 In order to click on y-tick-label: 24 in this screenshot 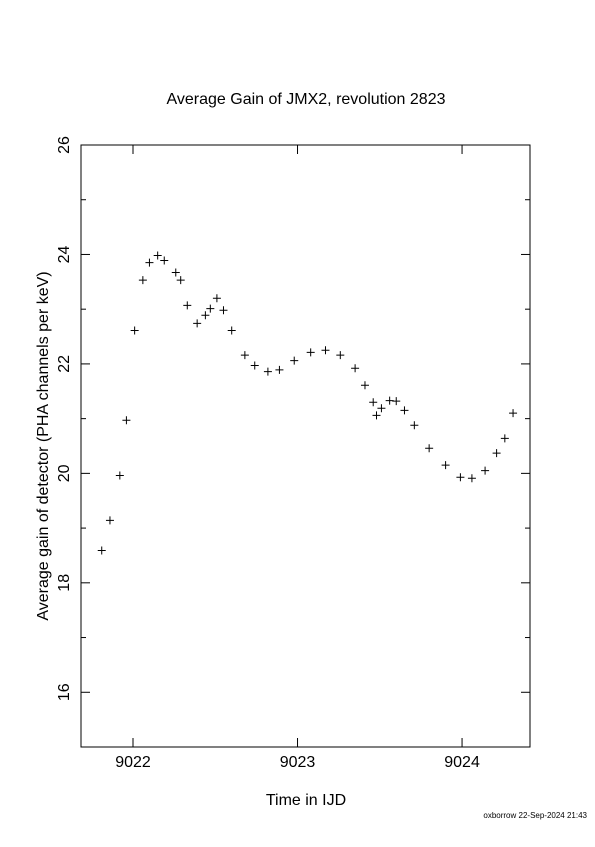, I will do `click(64, 254)`.